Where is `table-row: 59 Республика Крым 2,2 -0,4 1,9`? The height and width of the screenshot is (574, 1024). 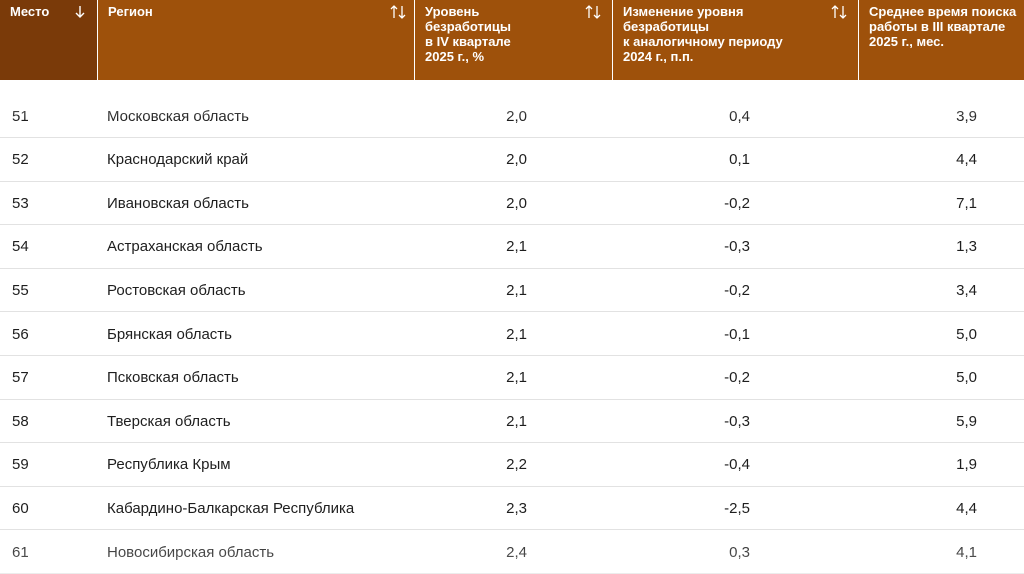 table-row: 59 Республика Крым 2,2 -0,4 1,9 is located at coordinates (512, 465).